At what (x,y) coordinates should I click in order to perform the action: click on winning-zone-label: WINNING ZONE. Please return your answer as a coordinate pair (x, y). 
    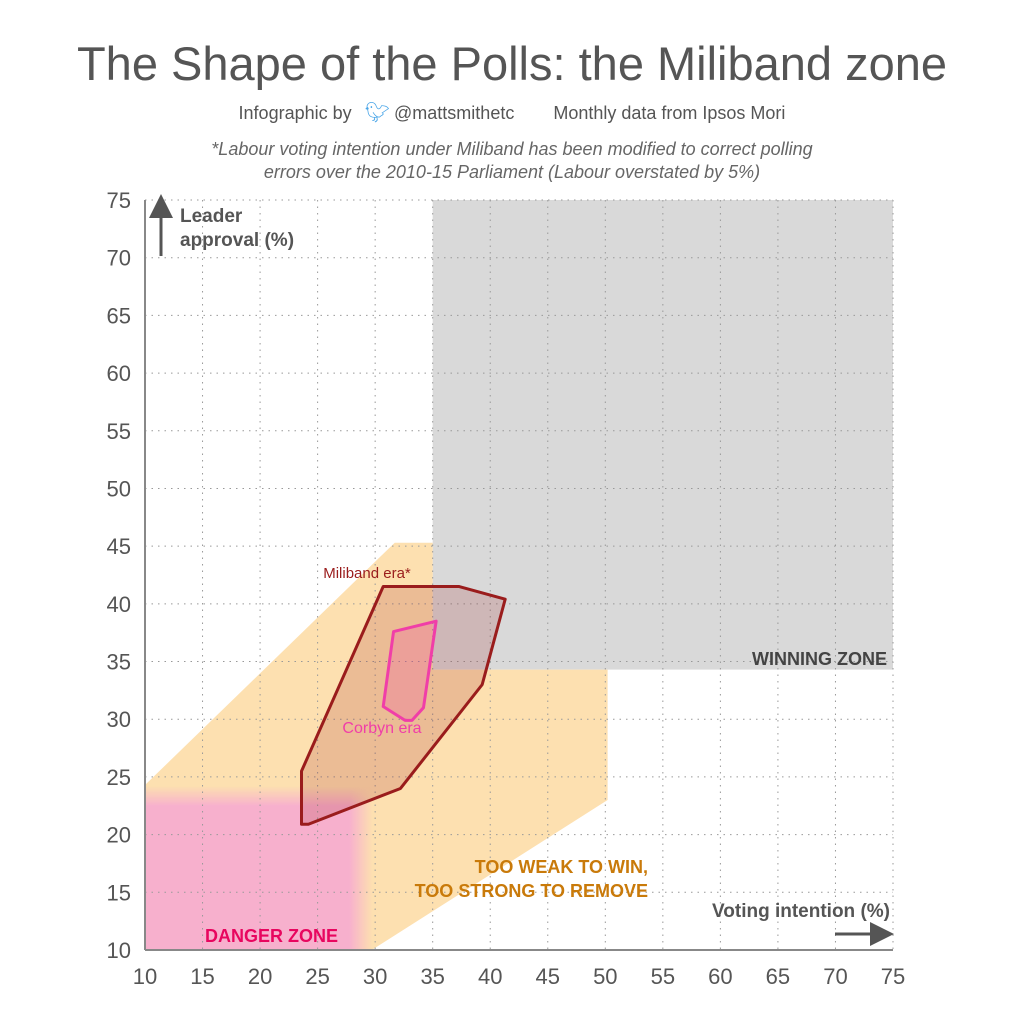
    Looking at the image, I should click on (819, 659).